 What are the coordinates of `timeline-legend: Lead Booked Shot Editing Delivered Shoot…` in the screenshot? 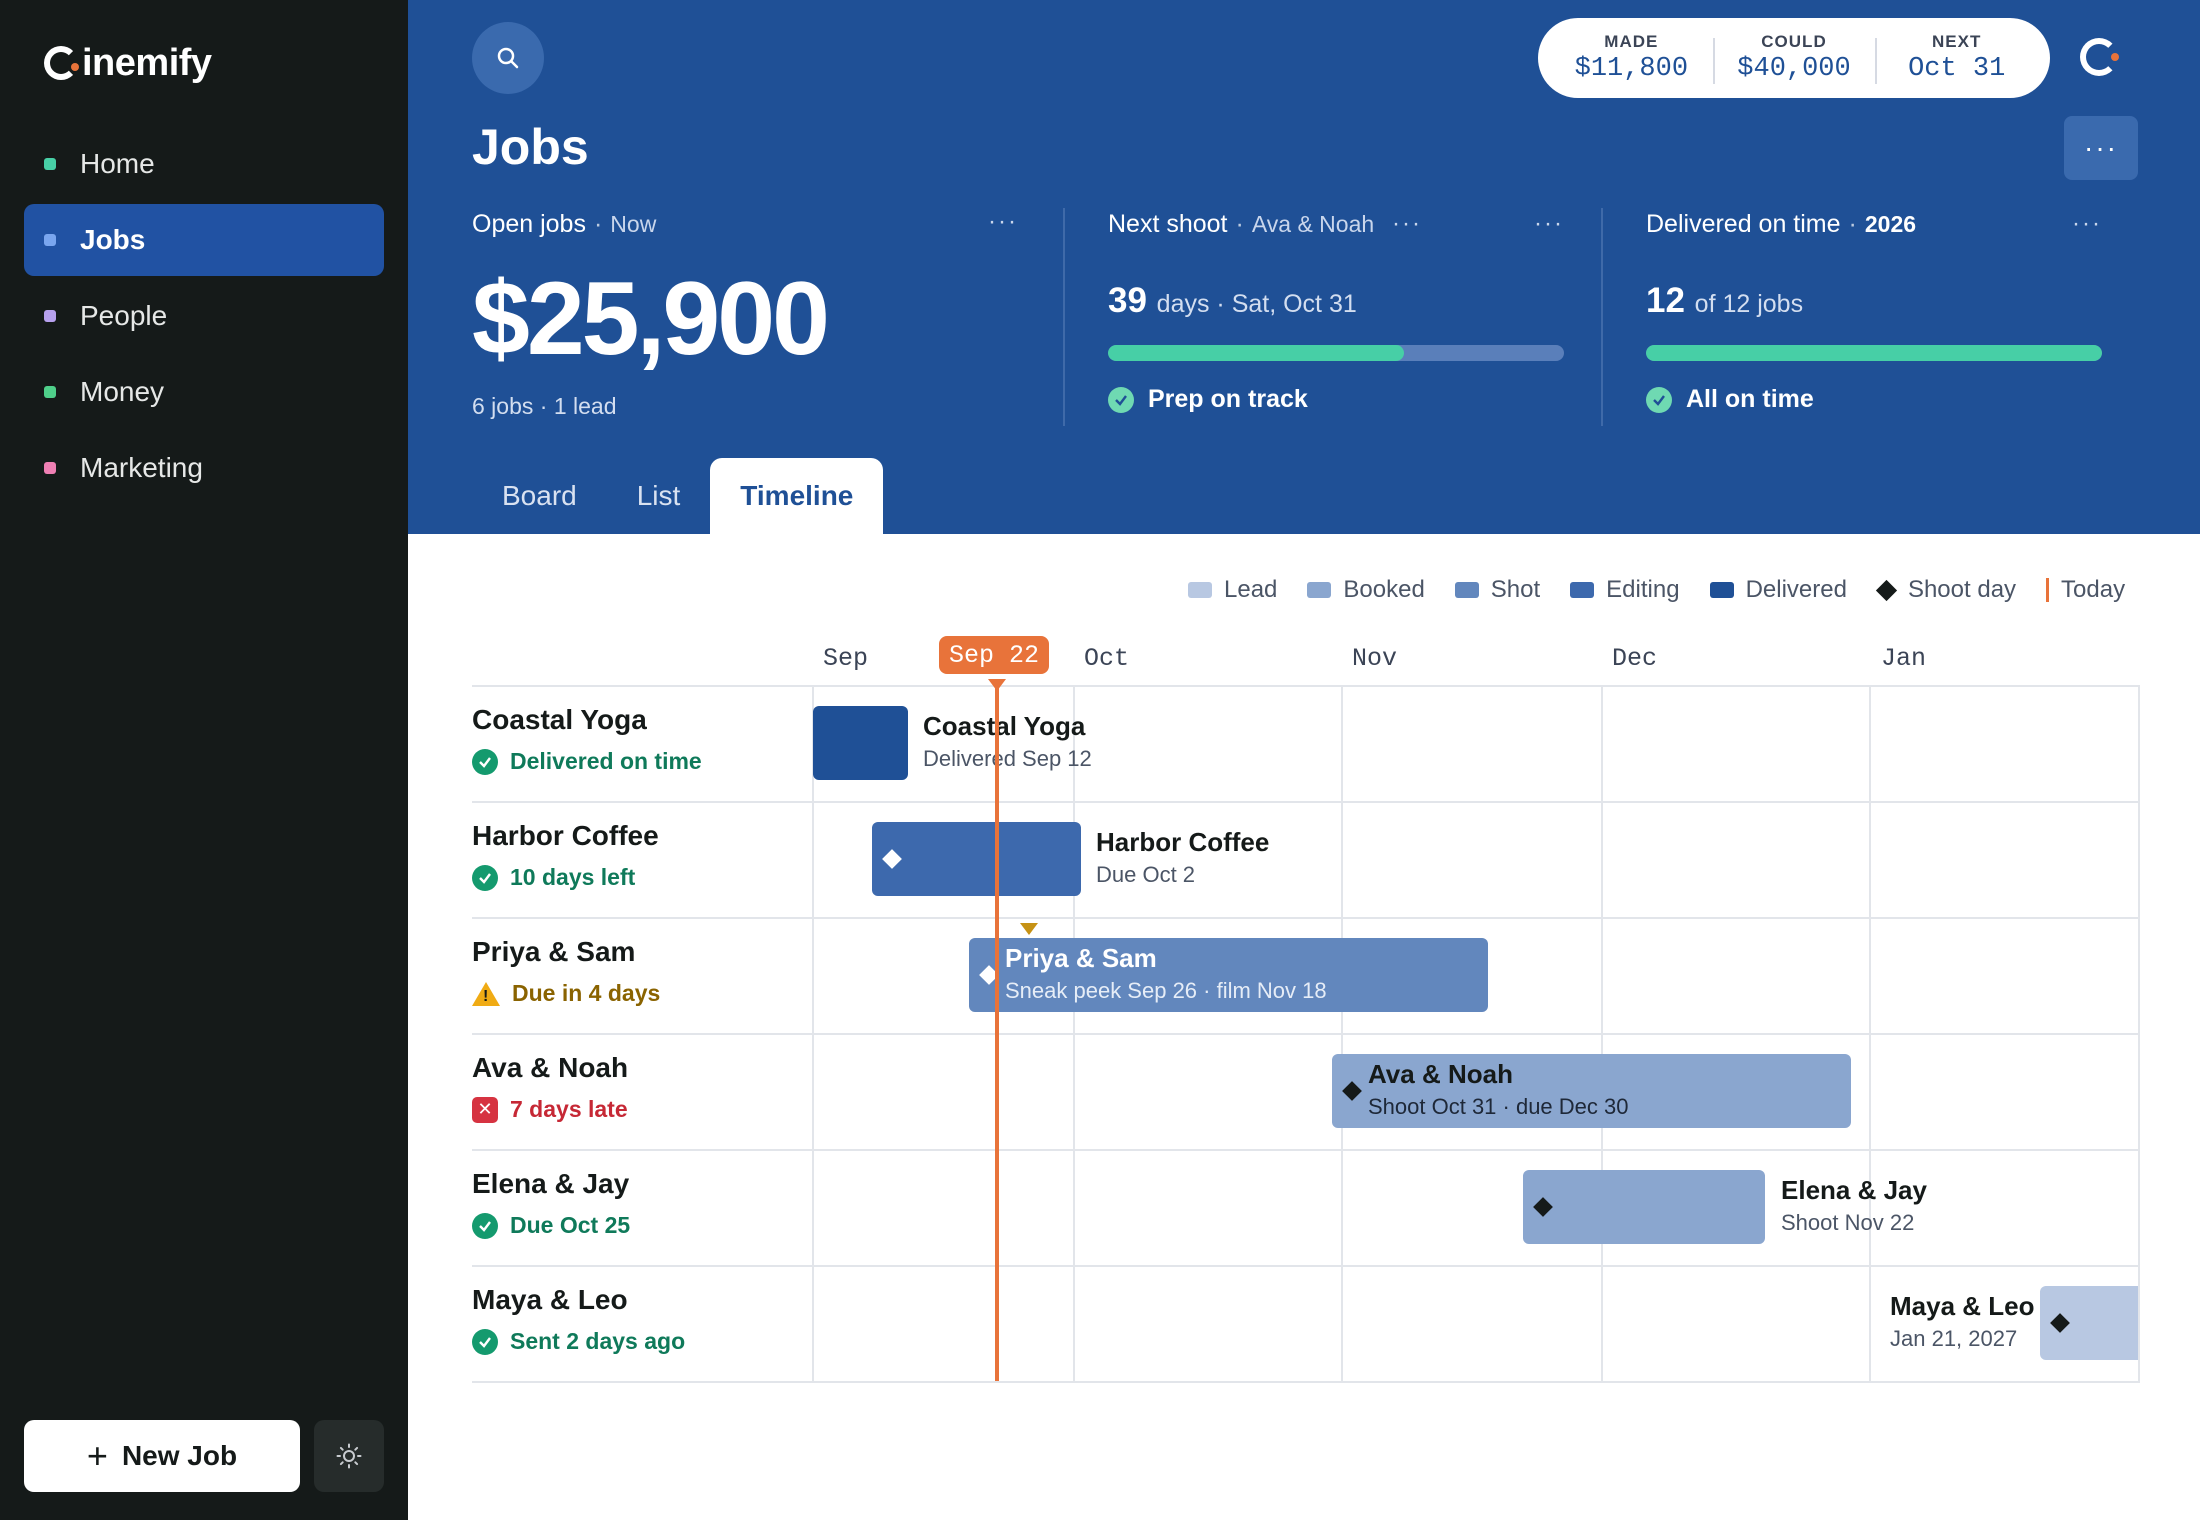 It's located at (1656, 590).